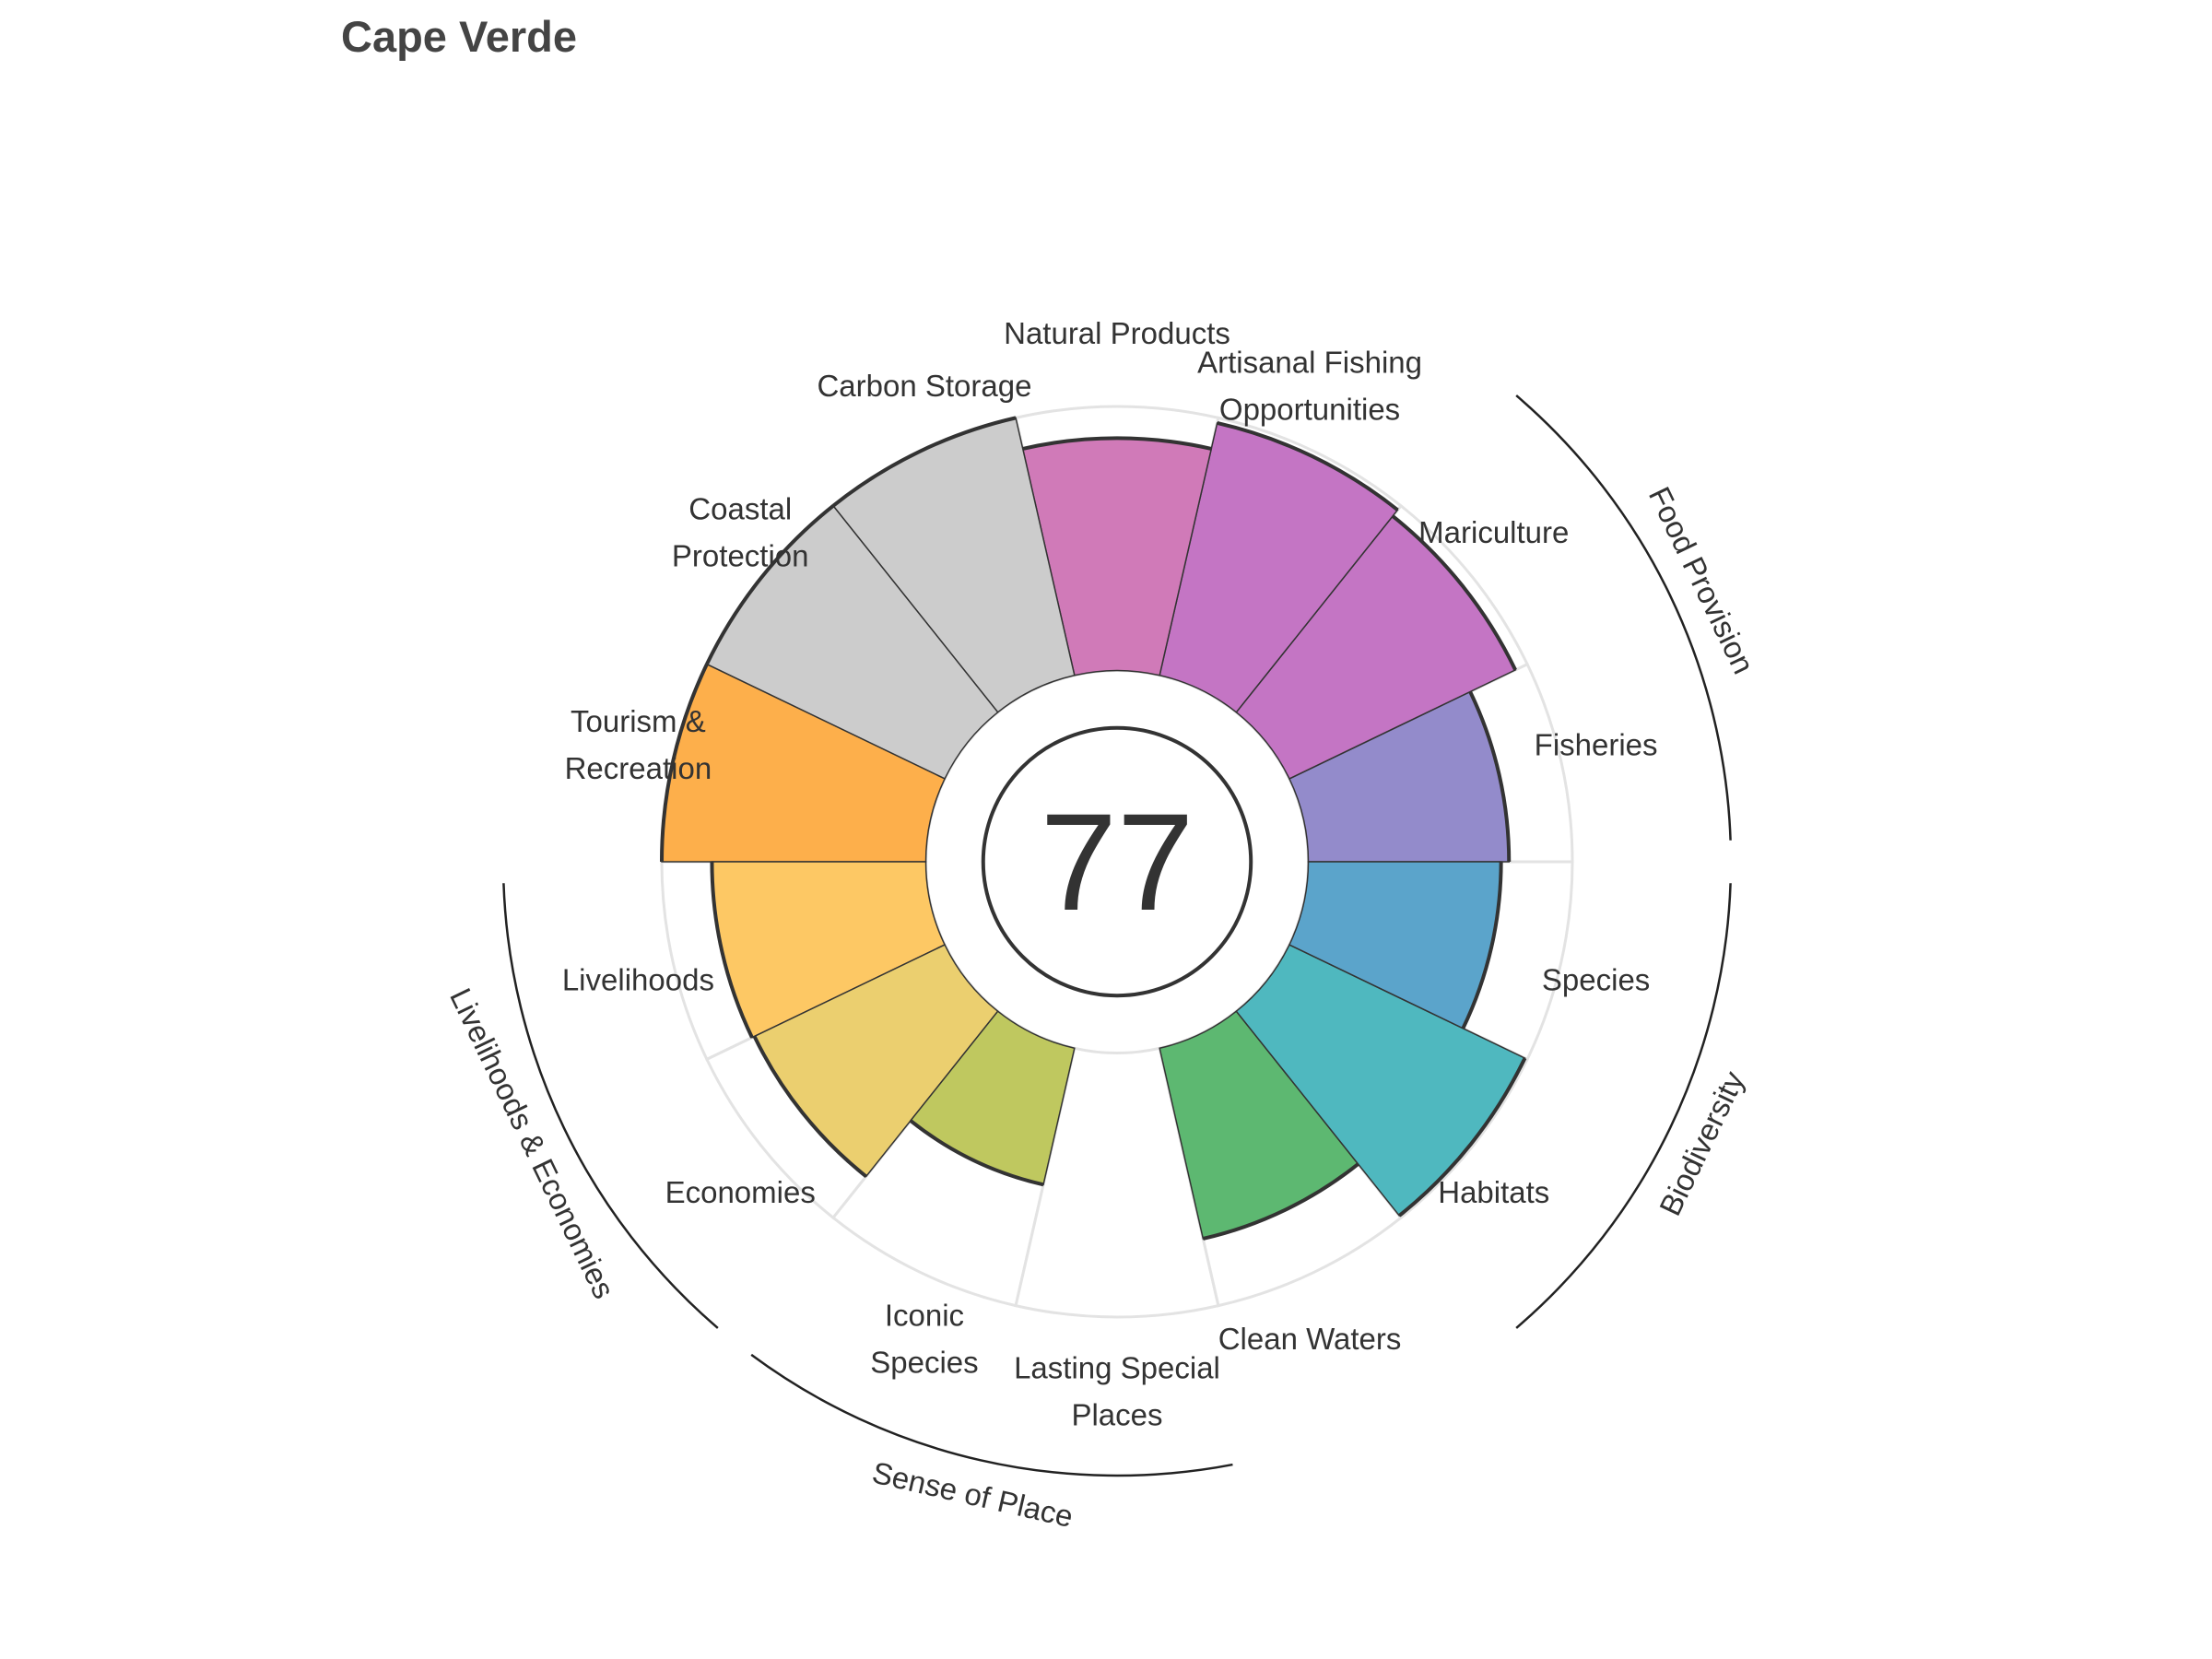  I want to click on label-economies: Economies, so click(740, 1191).